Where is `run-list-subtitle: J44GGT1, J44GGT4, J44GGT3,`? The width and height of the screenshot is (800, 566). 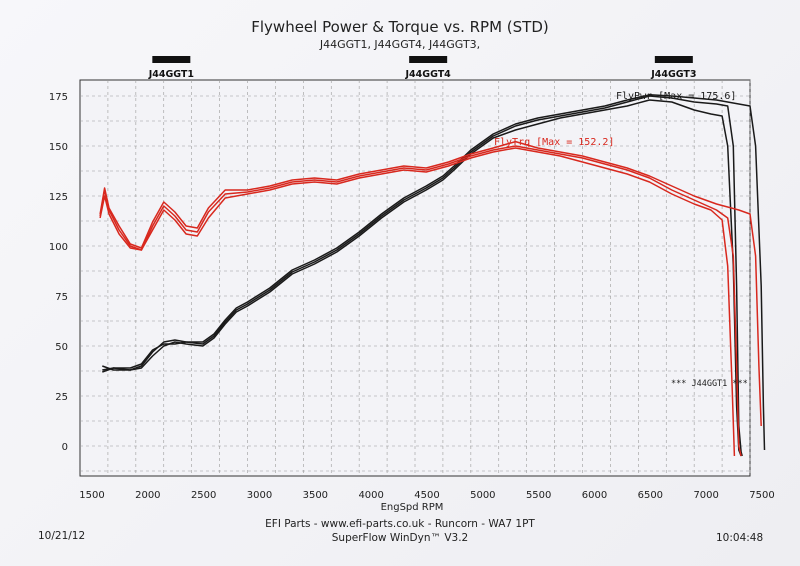
run-list-subtitle: J44GGT1, J44GGT4, J44GGT3, is located at coordinates (400, 44).